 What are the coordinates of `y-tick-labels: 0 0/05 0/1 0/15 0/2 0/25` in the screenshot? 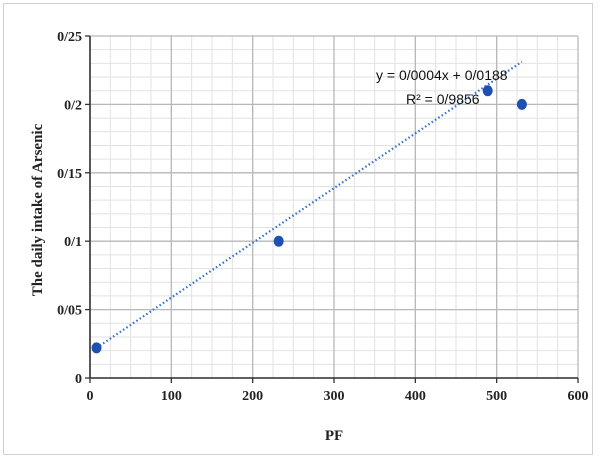 It's located at (69, 208).